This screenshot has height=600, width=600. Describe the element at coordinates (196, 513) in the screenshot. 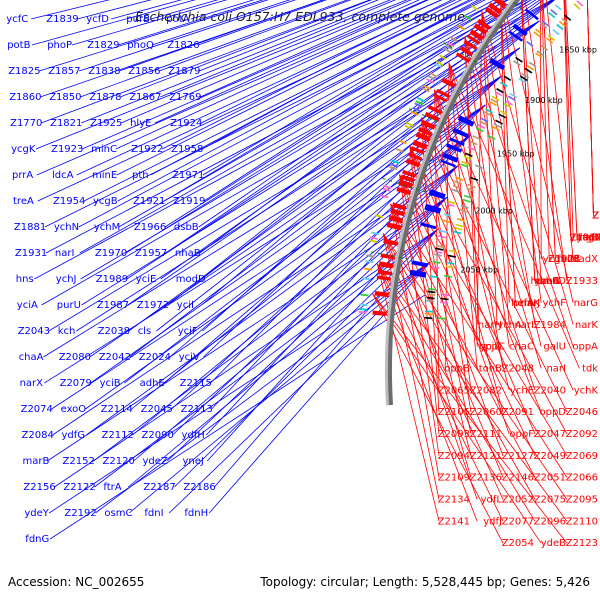

I see `reverse-gene-label: fdnH` at that location.